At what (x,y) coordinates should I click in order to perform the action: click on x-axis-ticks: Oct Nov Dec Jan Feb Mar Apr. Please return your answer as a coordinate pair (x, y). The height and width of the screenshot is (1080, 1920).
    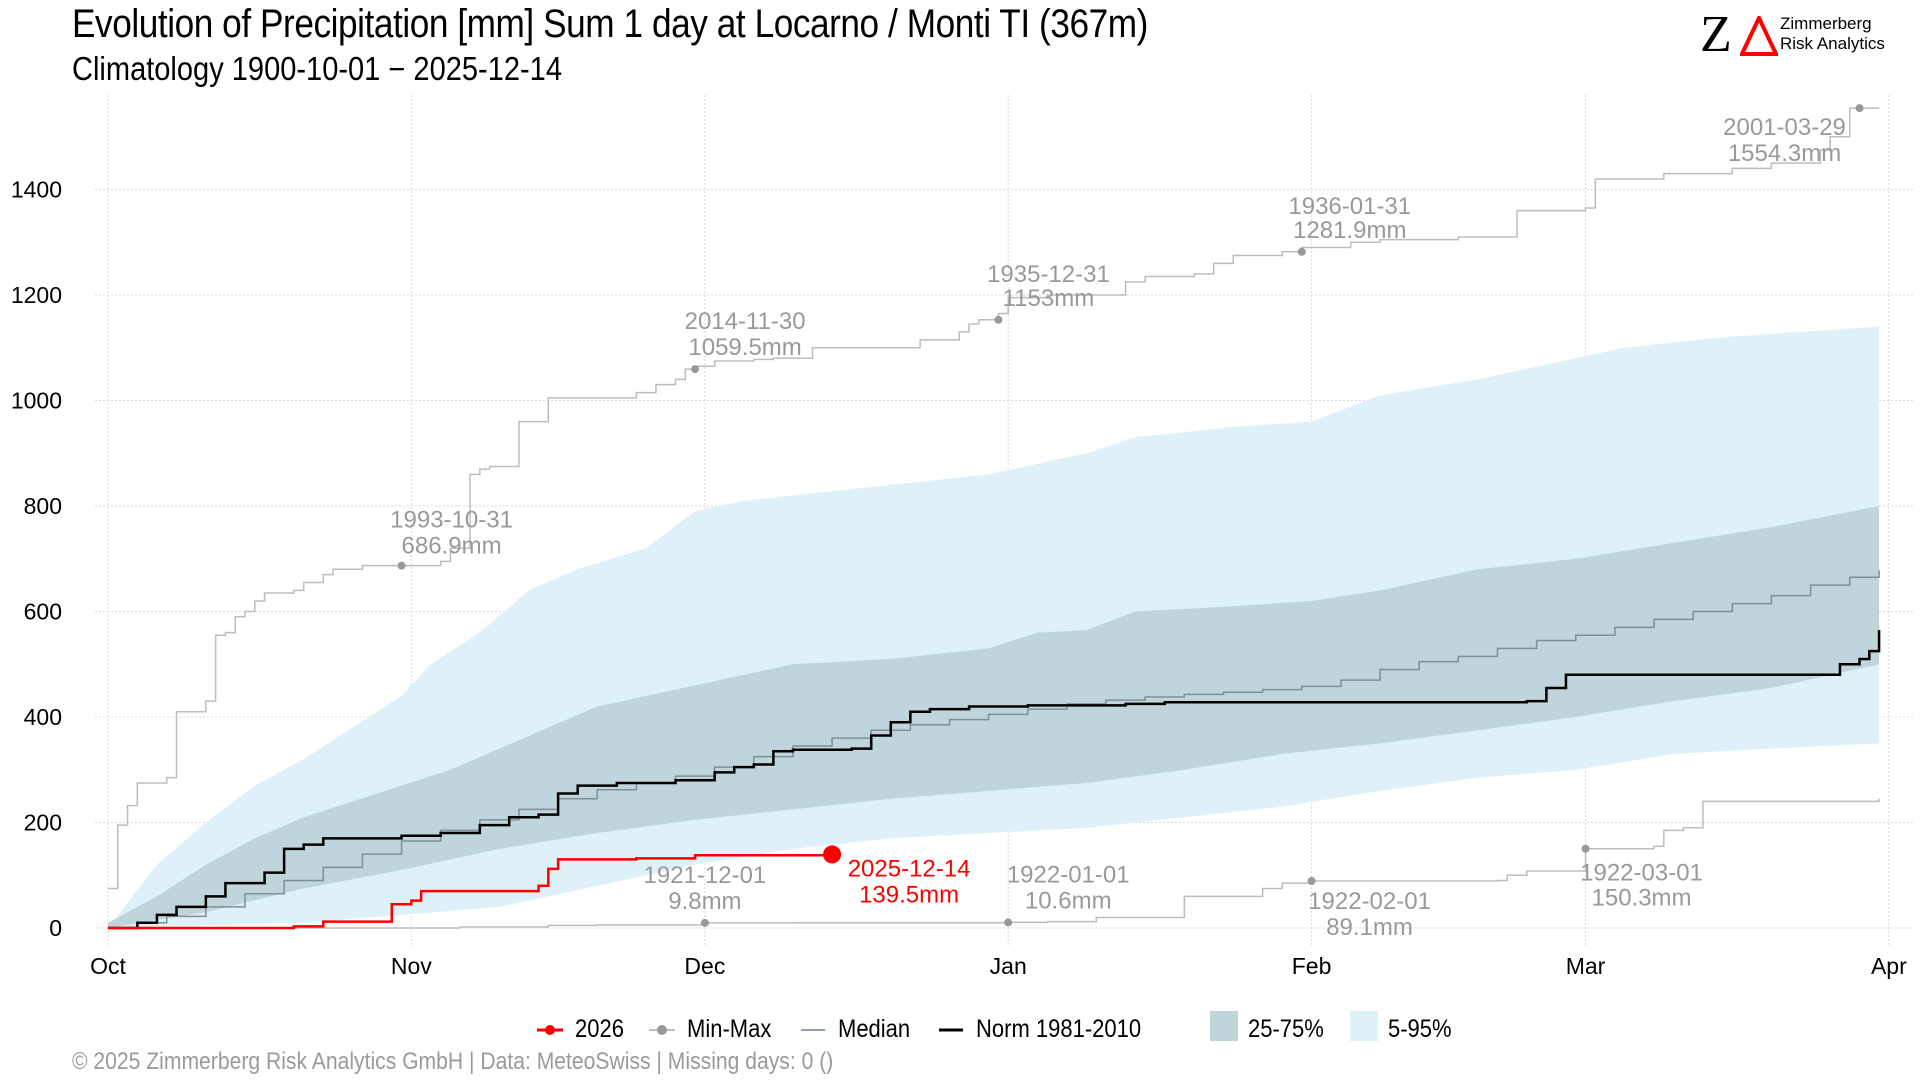
    Looking at the image, I should click on (998, 966).